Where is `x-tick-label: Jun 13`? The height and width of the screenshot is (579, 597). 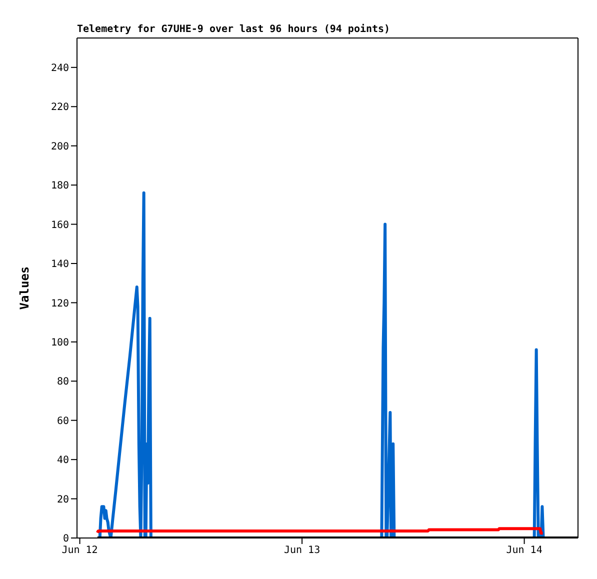 x-tick-label: Jun 13 is located at coordinates (302, 550).